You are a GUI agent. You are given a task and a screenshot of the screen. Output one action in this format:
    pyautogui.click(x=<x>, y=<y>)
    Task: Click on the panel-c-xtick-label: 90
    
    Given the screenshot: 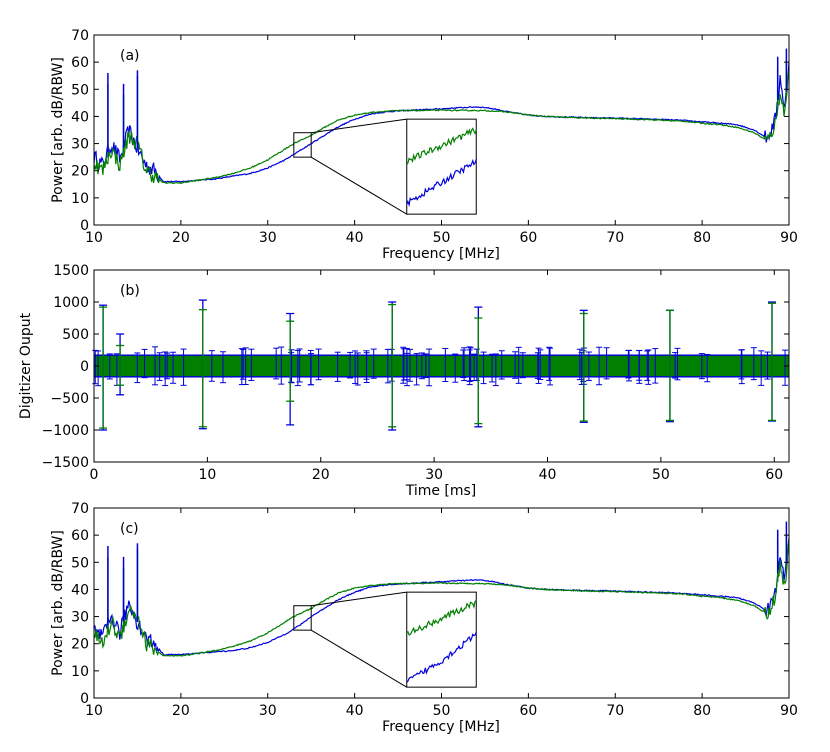 What is the action you would take?
    pyautogui.click(x=789, y=711)
    